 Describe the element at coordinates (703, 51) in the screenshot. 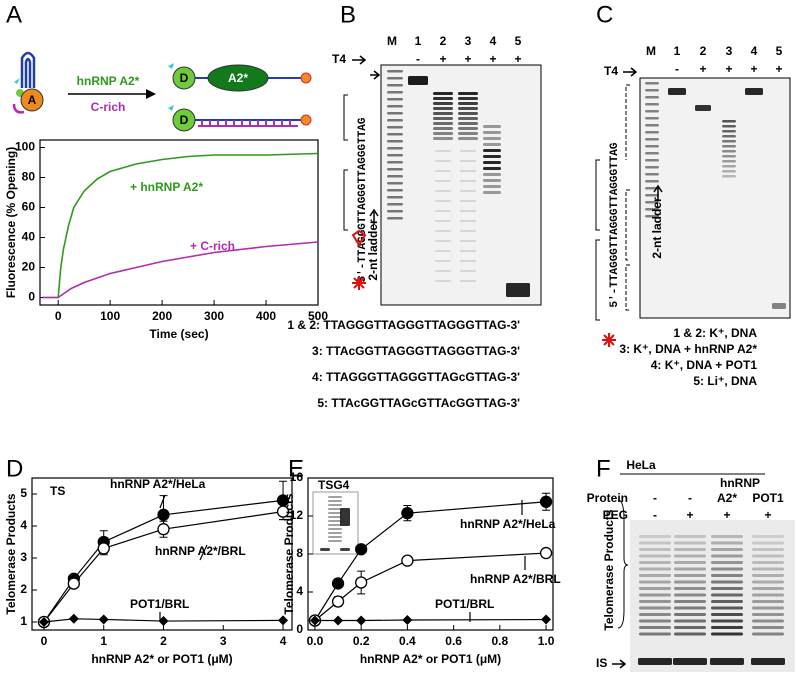

I see `lane-label: 2` at that location.